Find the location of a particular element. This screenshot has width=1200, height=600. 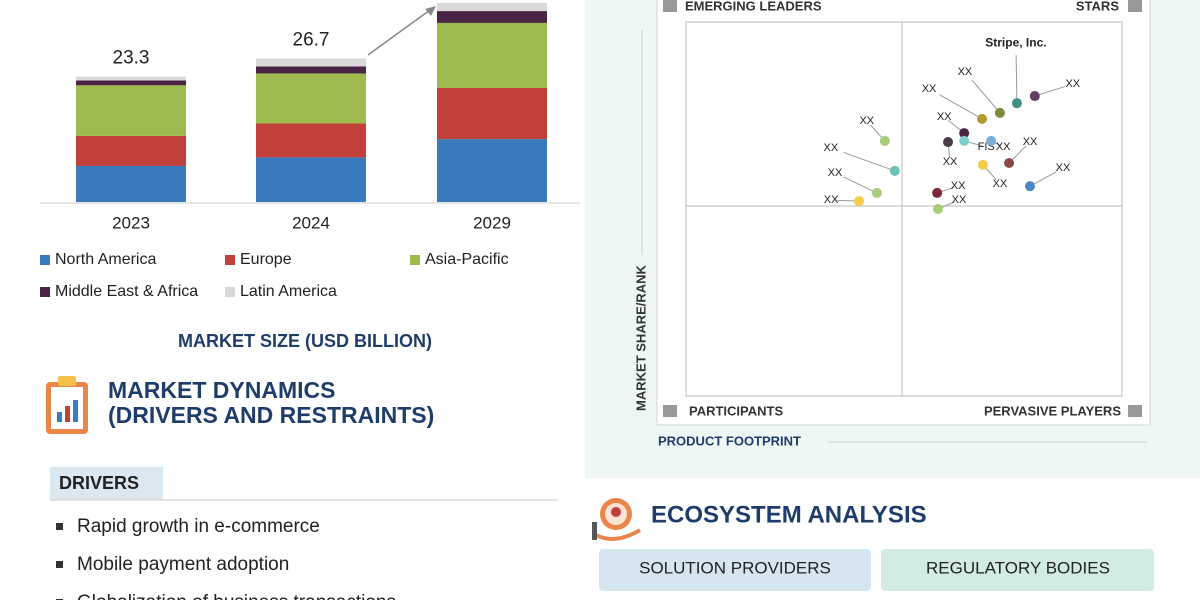

ecosystem-tab-label: REGULATORY BODIES is located at coordinates (1018, 567).